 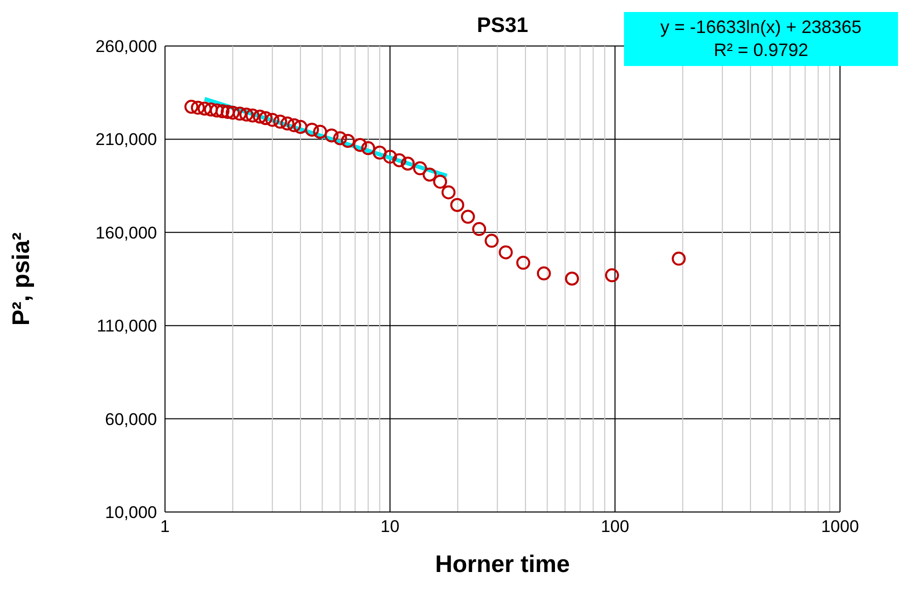 I want to click on x-tick-label: 1, so click(x=165, y=526).